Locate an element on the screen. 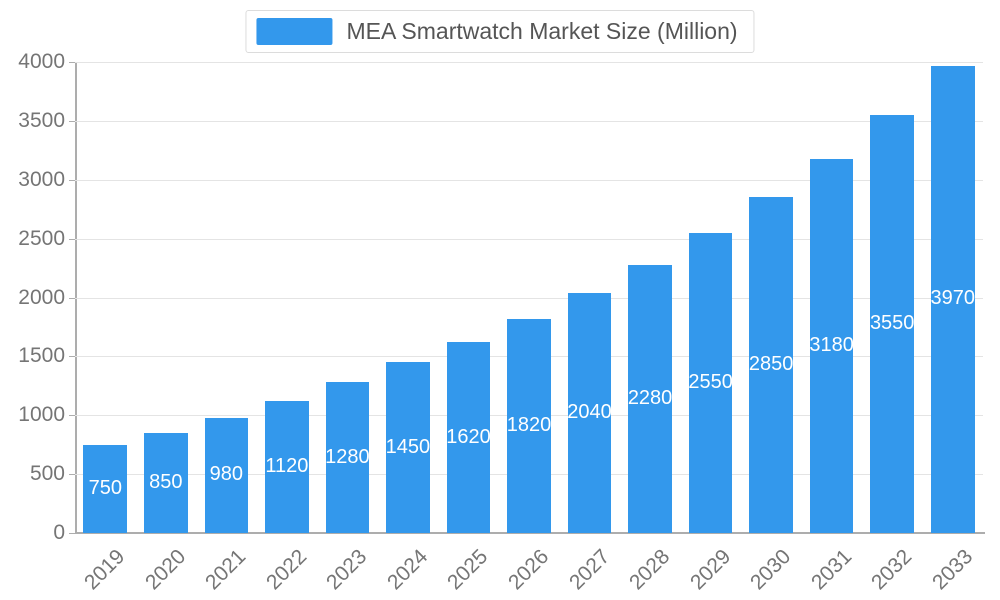  x-tick-label: 2024 is located at coordinates (407, 570).